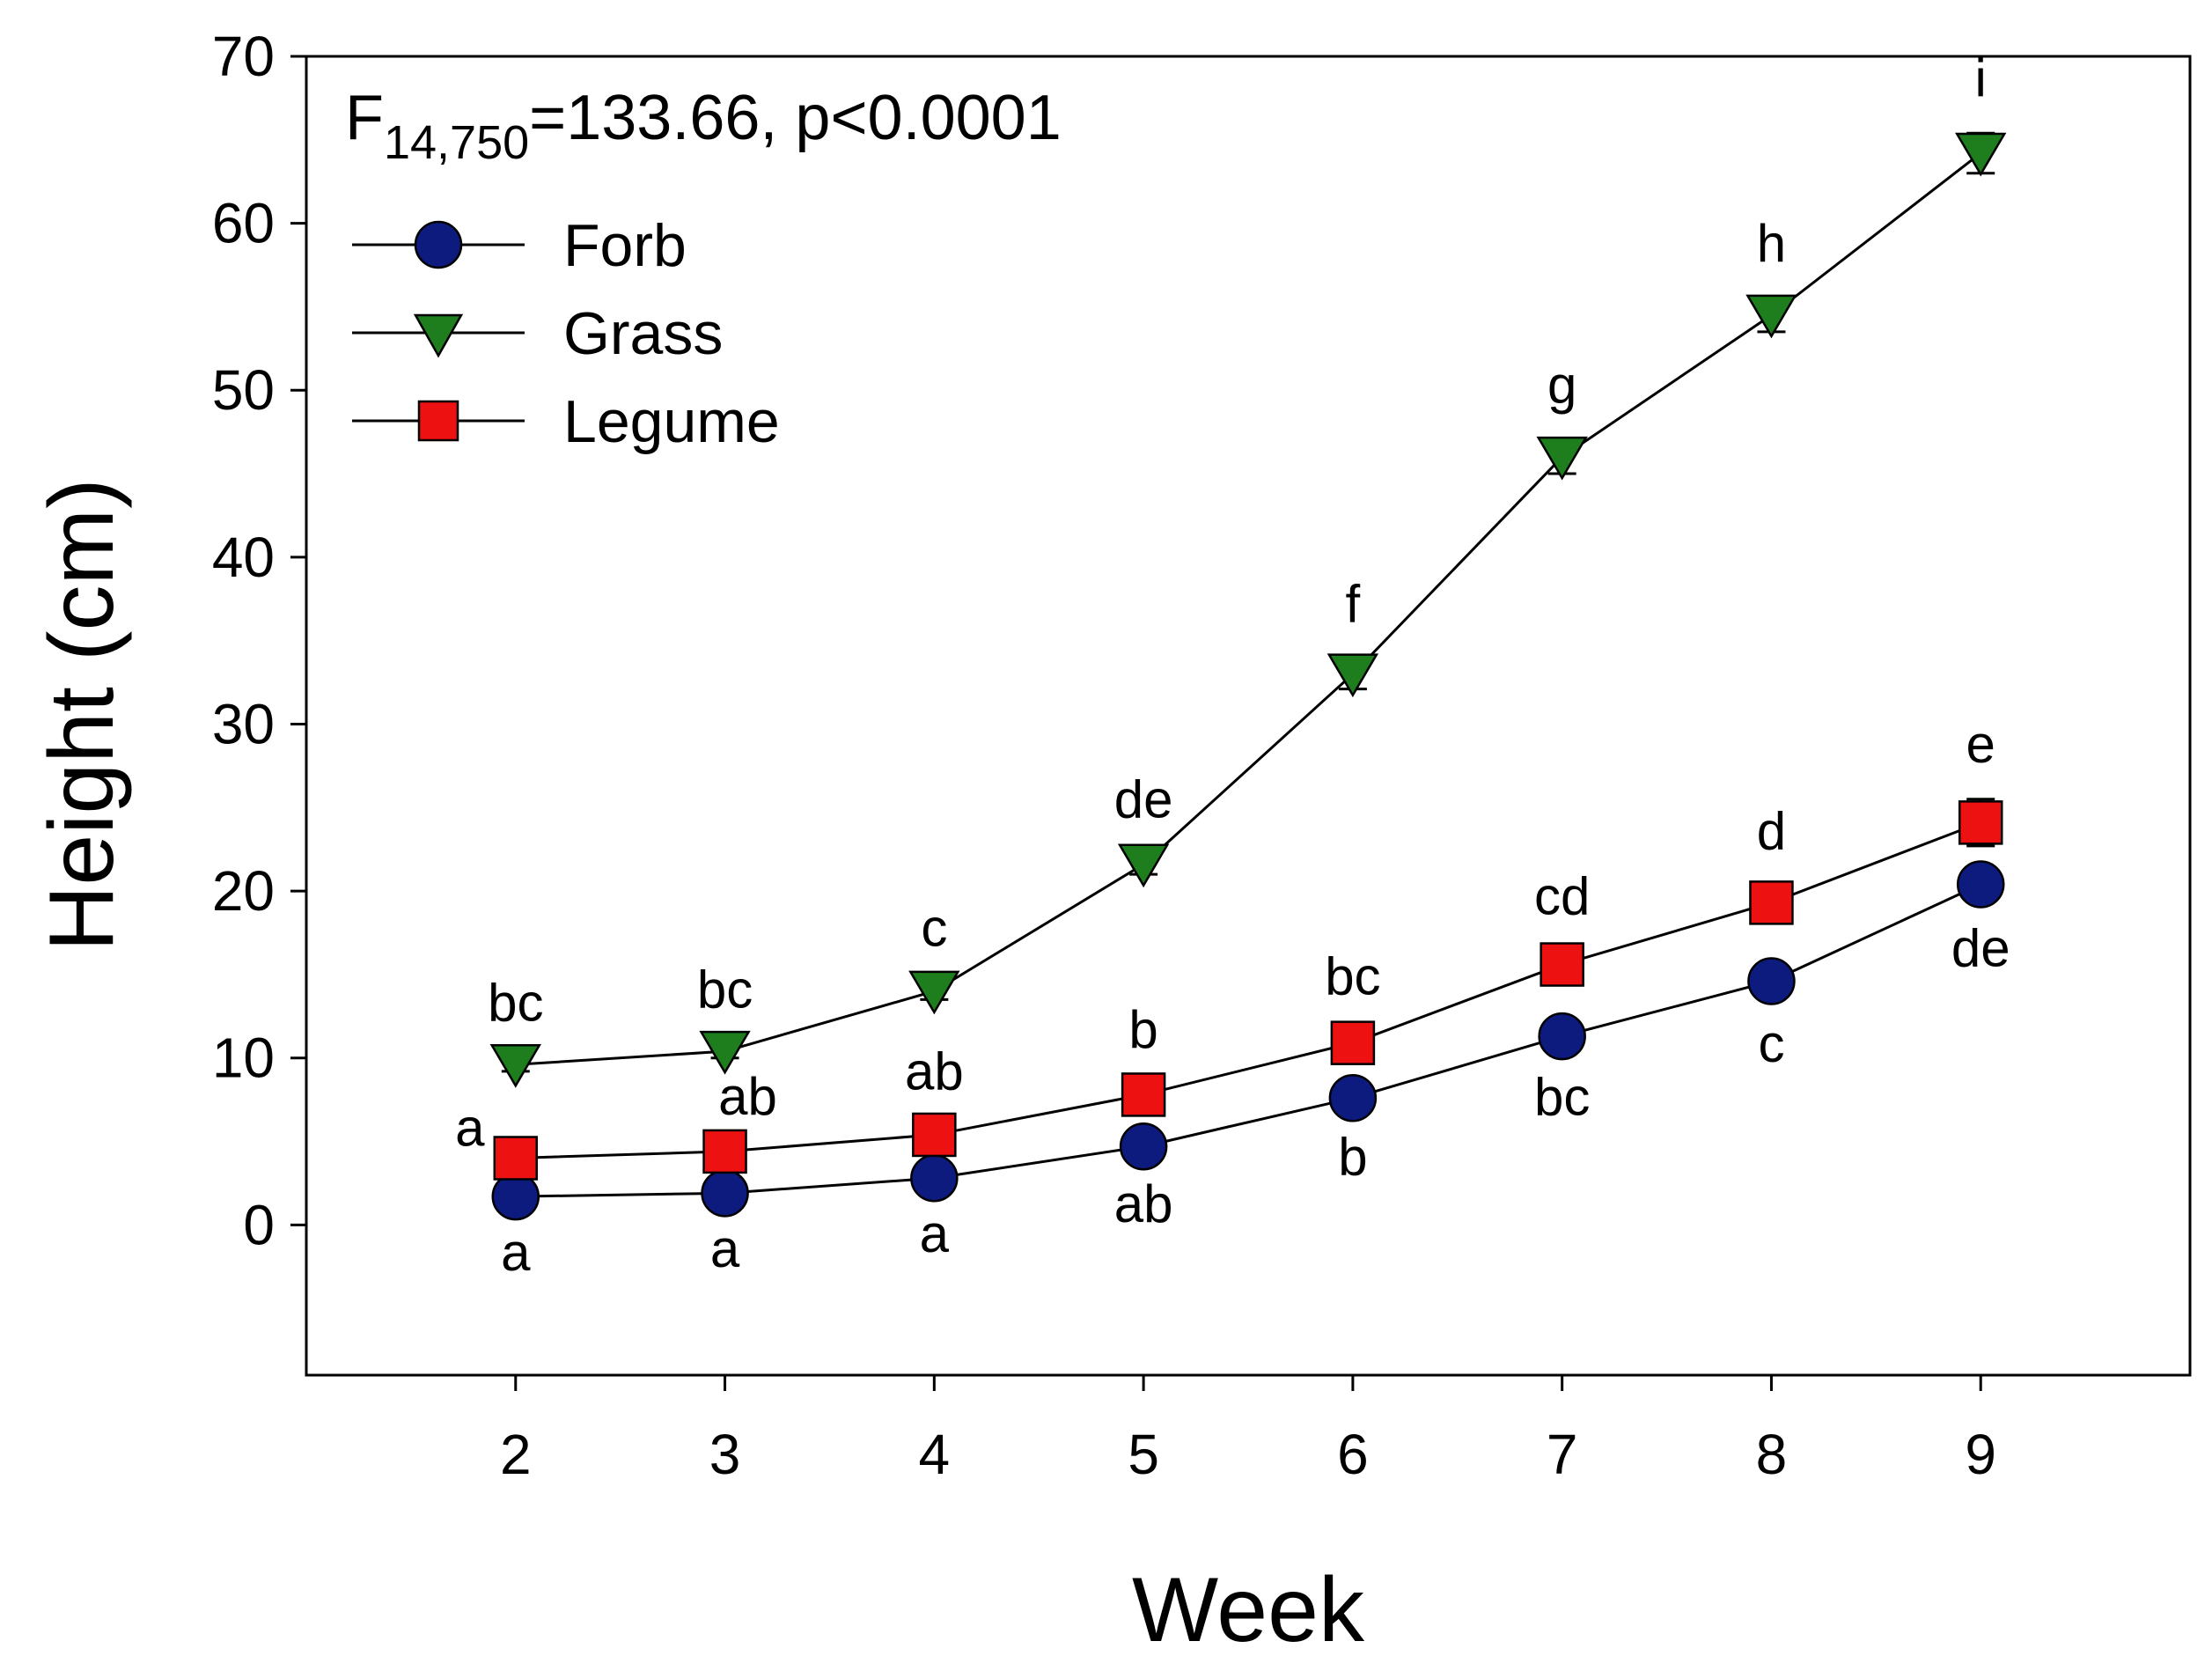  What do you see at coordinates (1981, 1454) in the screenshot?
I see `x-tick-label: 9` at bounding box center [1981, 1454].